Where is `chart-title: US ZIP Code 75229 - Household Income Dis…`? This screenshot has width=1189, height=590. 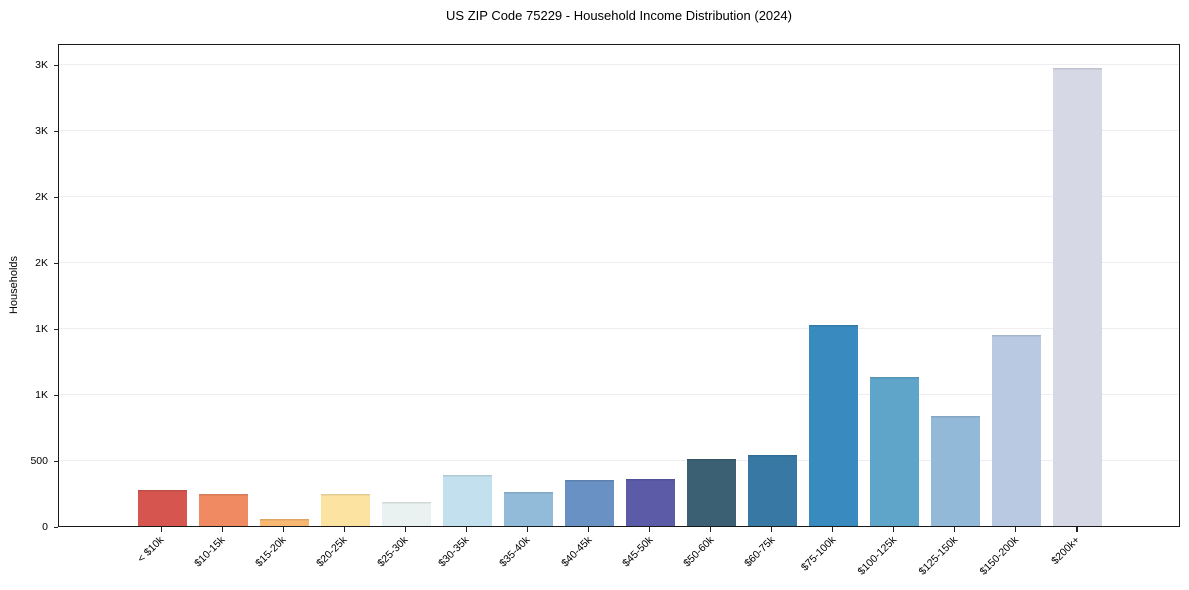
chart-title: US ZIP Code 75229 - Household Income Dis… is located at coordinates (619, 15).